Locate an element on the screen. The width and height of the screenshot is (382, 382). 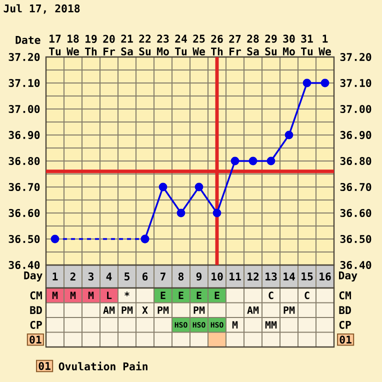
y2-tick-label: 36.90 is located at coordinates (356, 135).